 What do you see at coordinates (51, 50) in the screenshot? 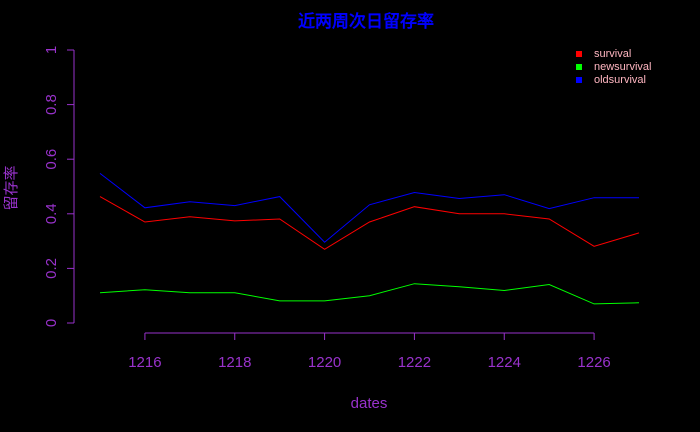
I see `y-tick-label: 1` at bounding box center [51, 50].